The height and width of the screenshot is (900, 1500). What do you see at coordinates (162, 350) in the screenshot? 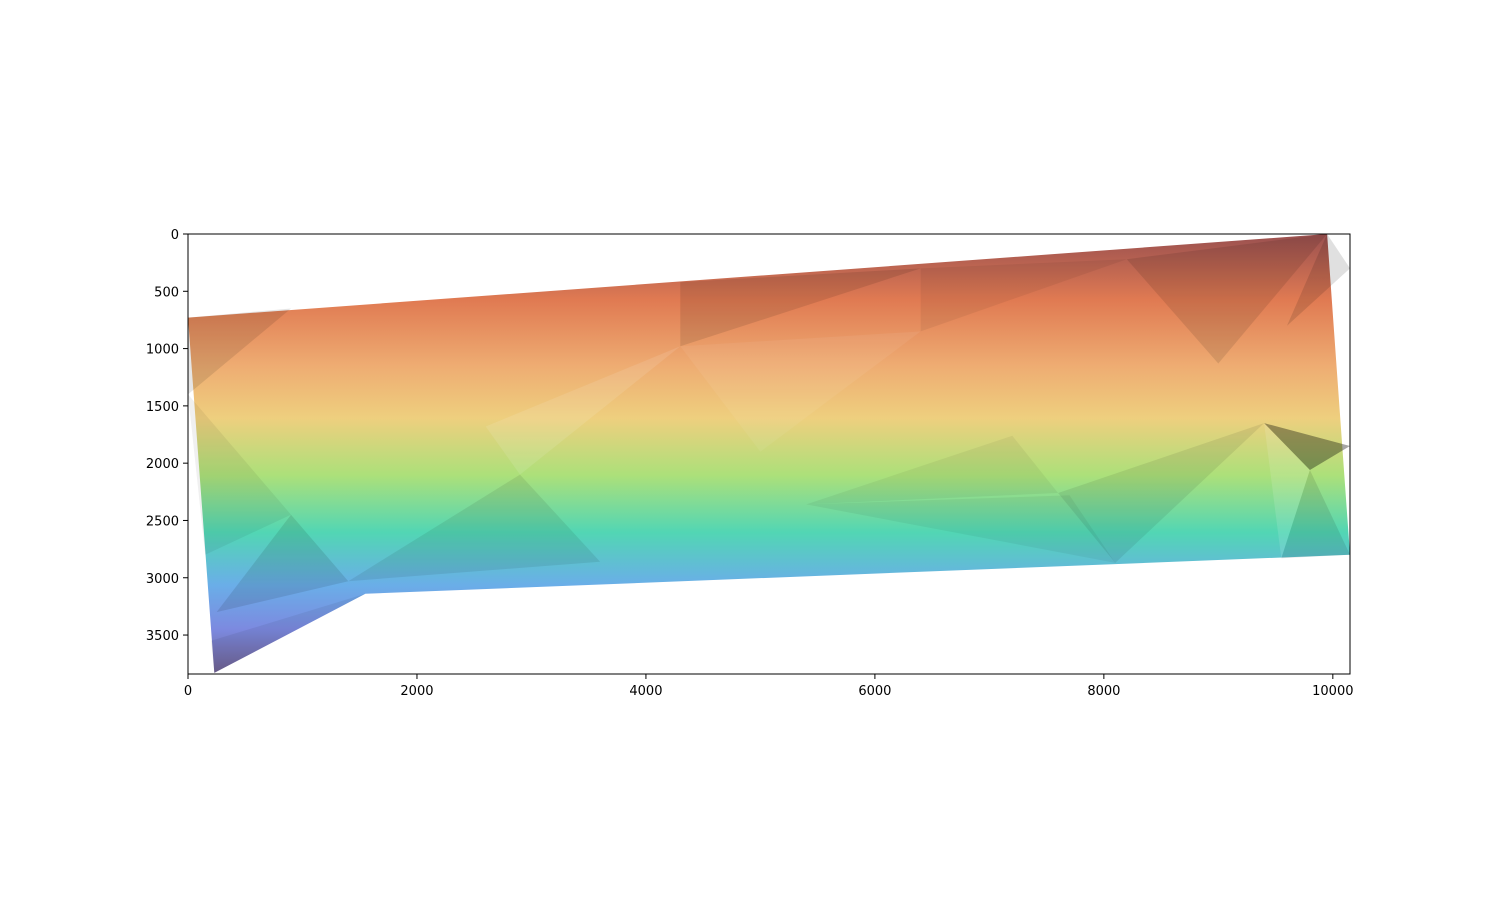
I see `y-tick-label: 1000` at bounding box center [162, 350].